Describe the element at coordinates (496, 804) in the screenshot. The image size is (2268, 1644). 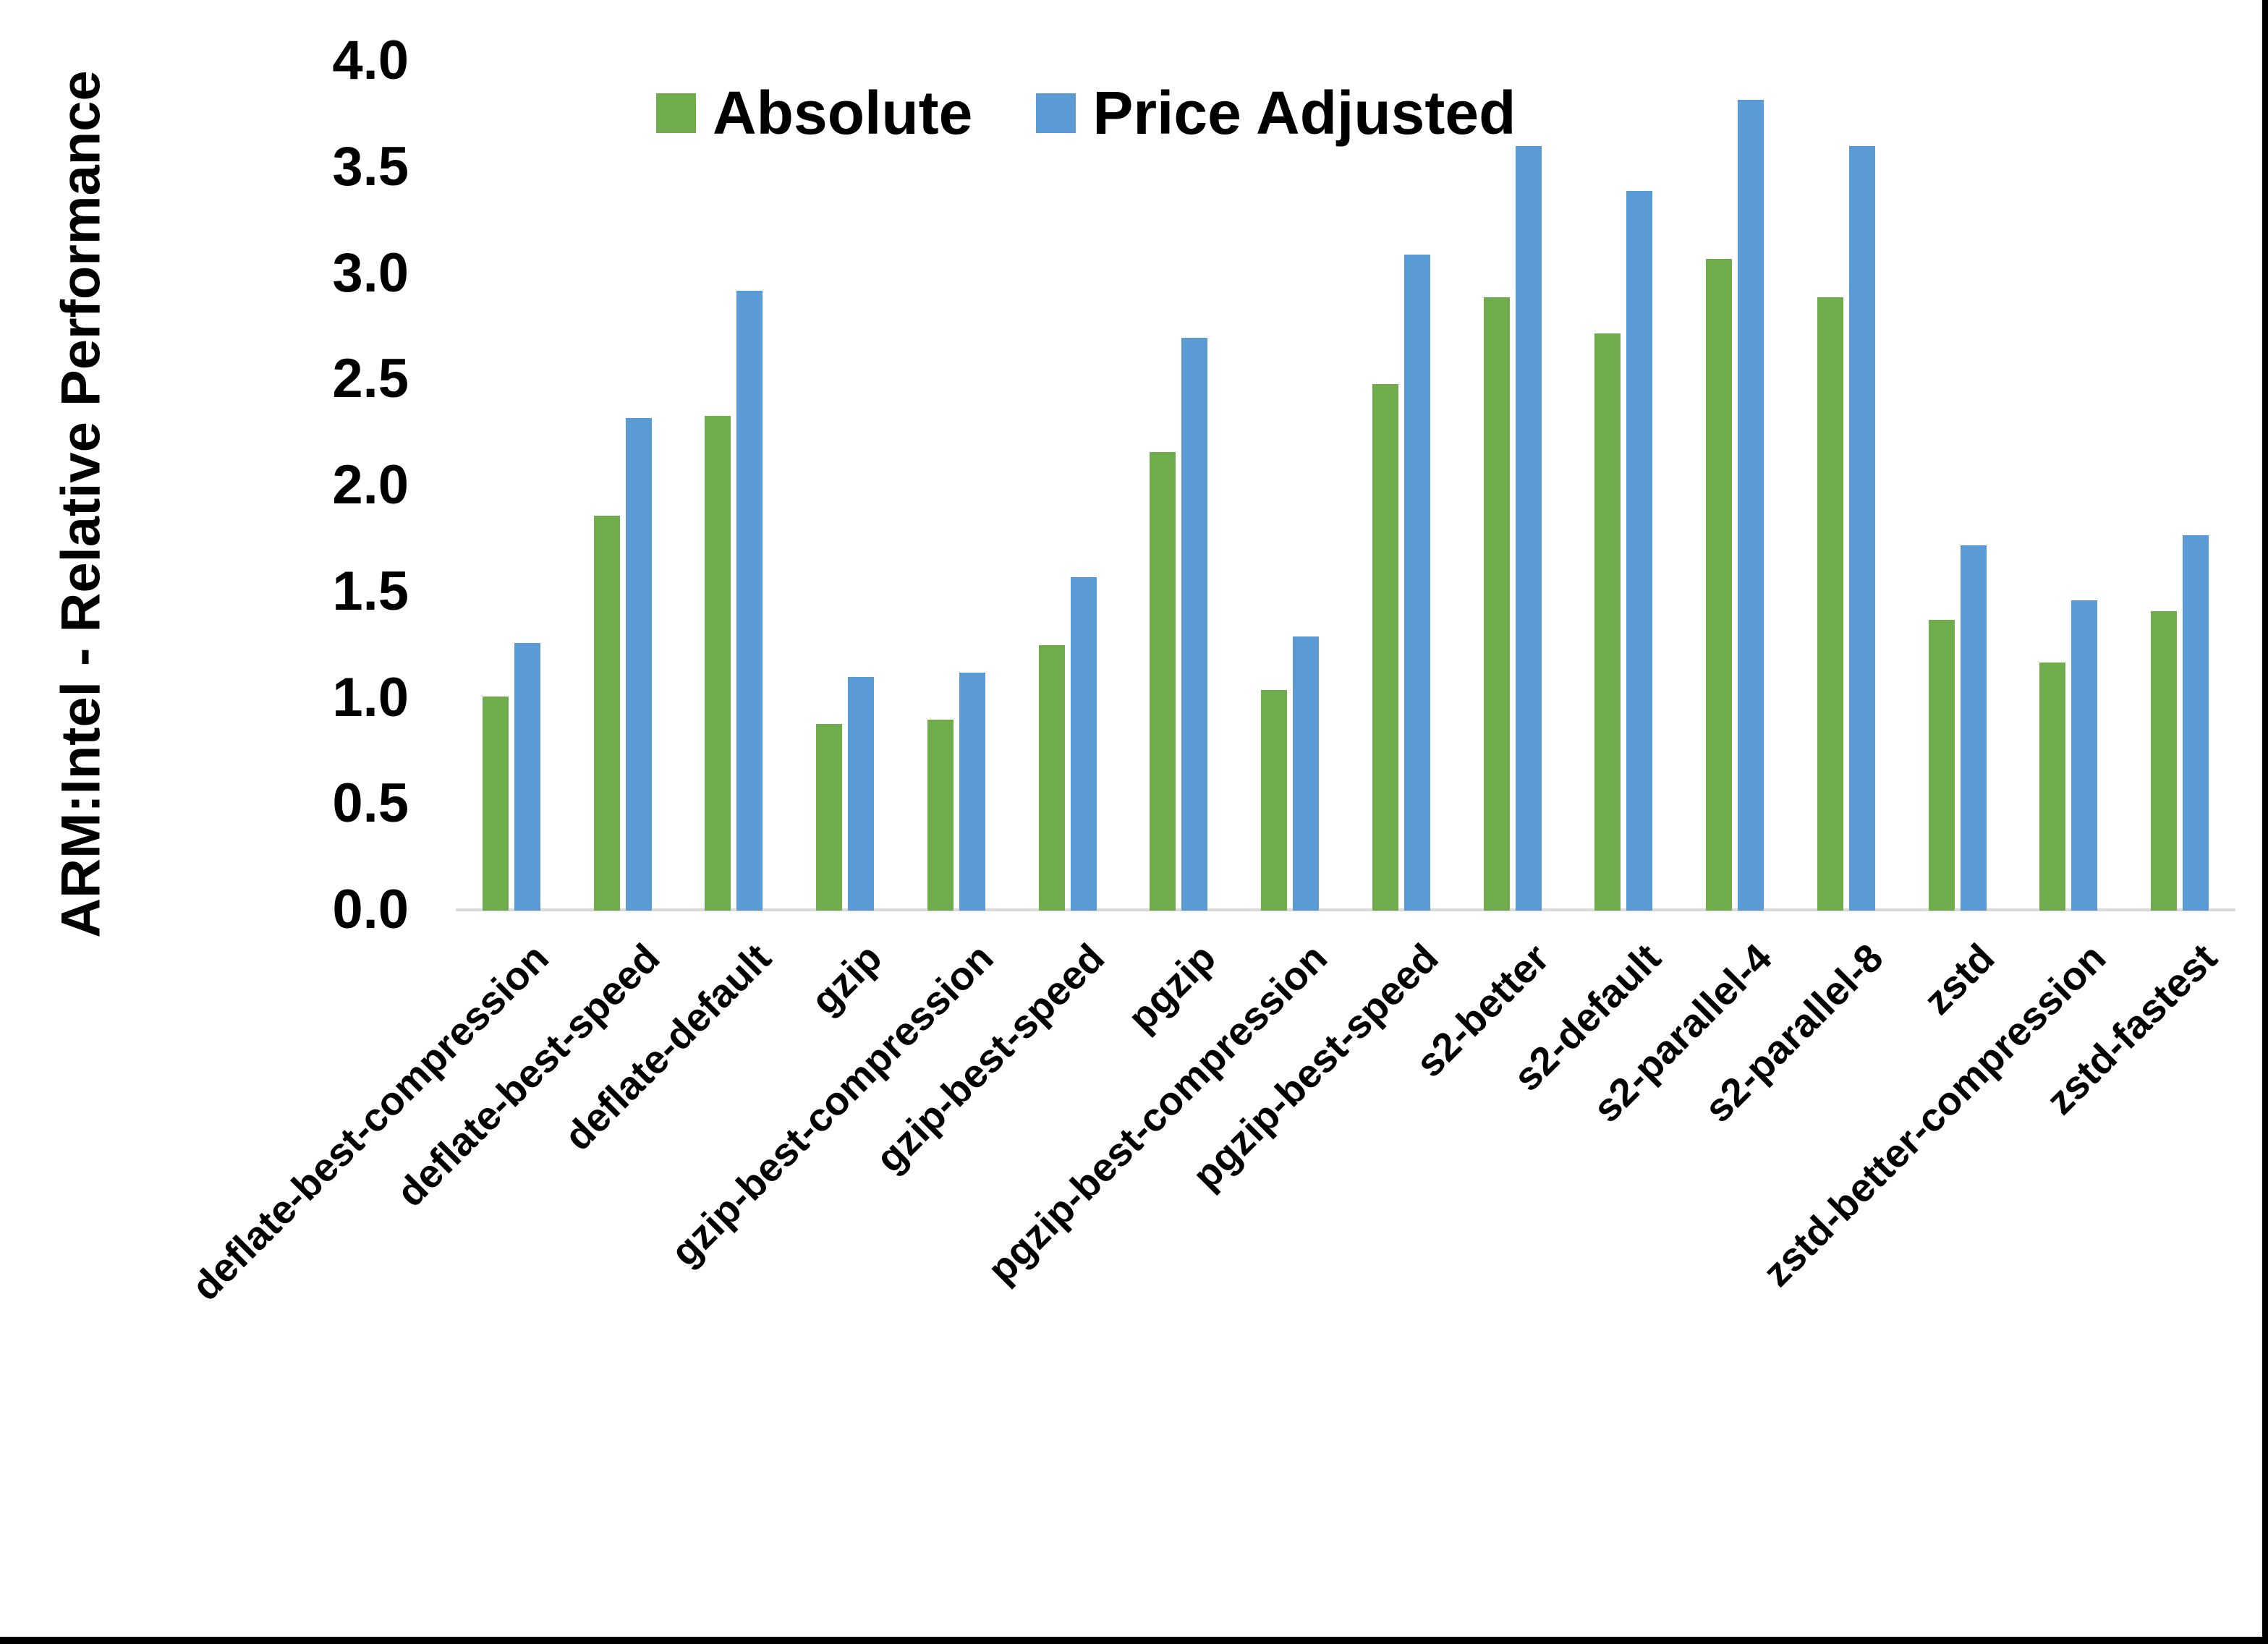
I see `bar-absolute-deflate-best-compression` at that location.